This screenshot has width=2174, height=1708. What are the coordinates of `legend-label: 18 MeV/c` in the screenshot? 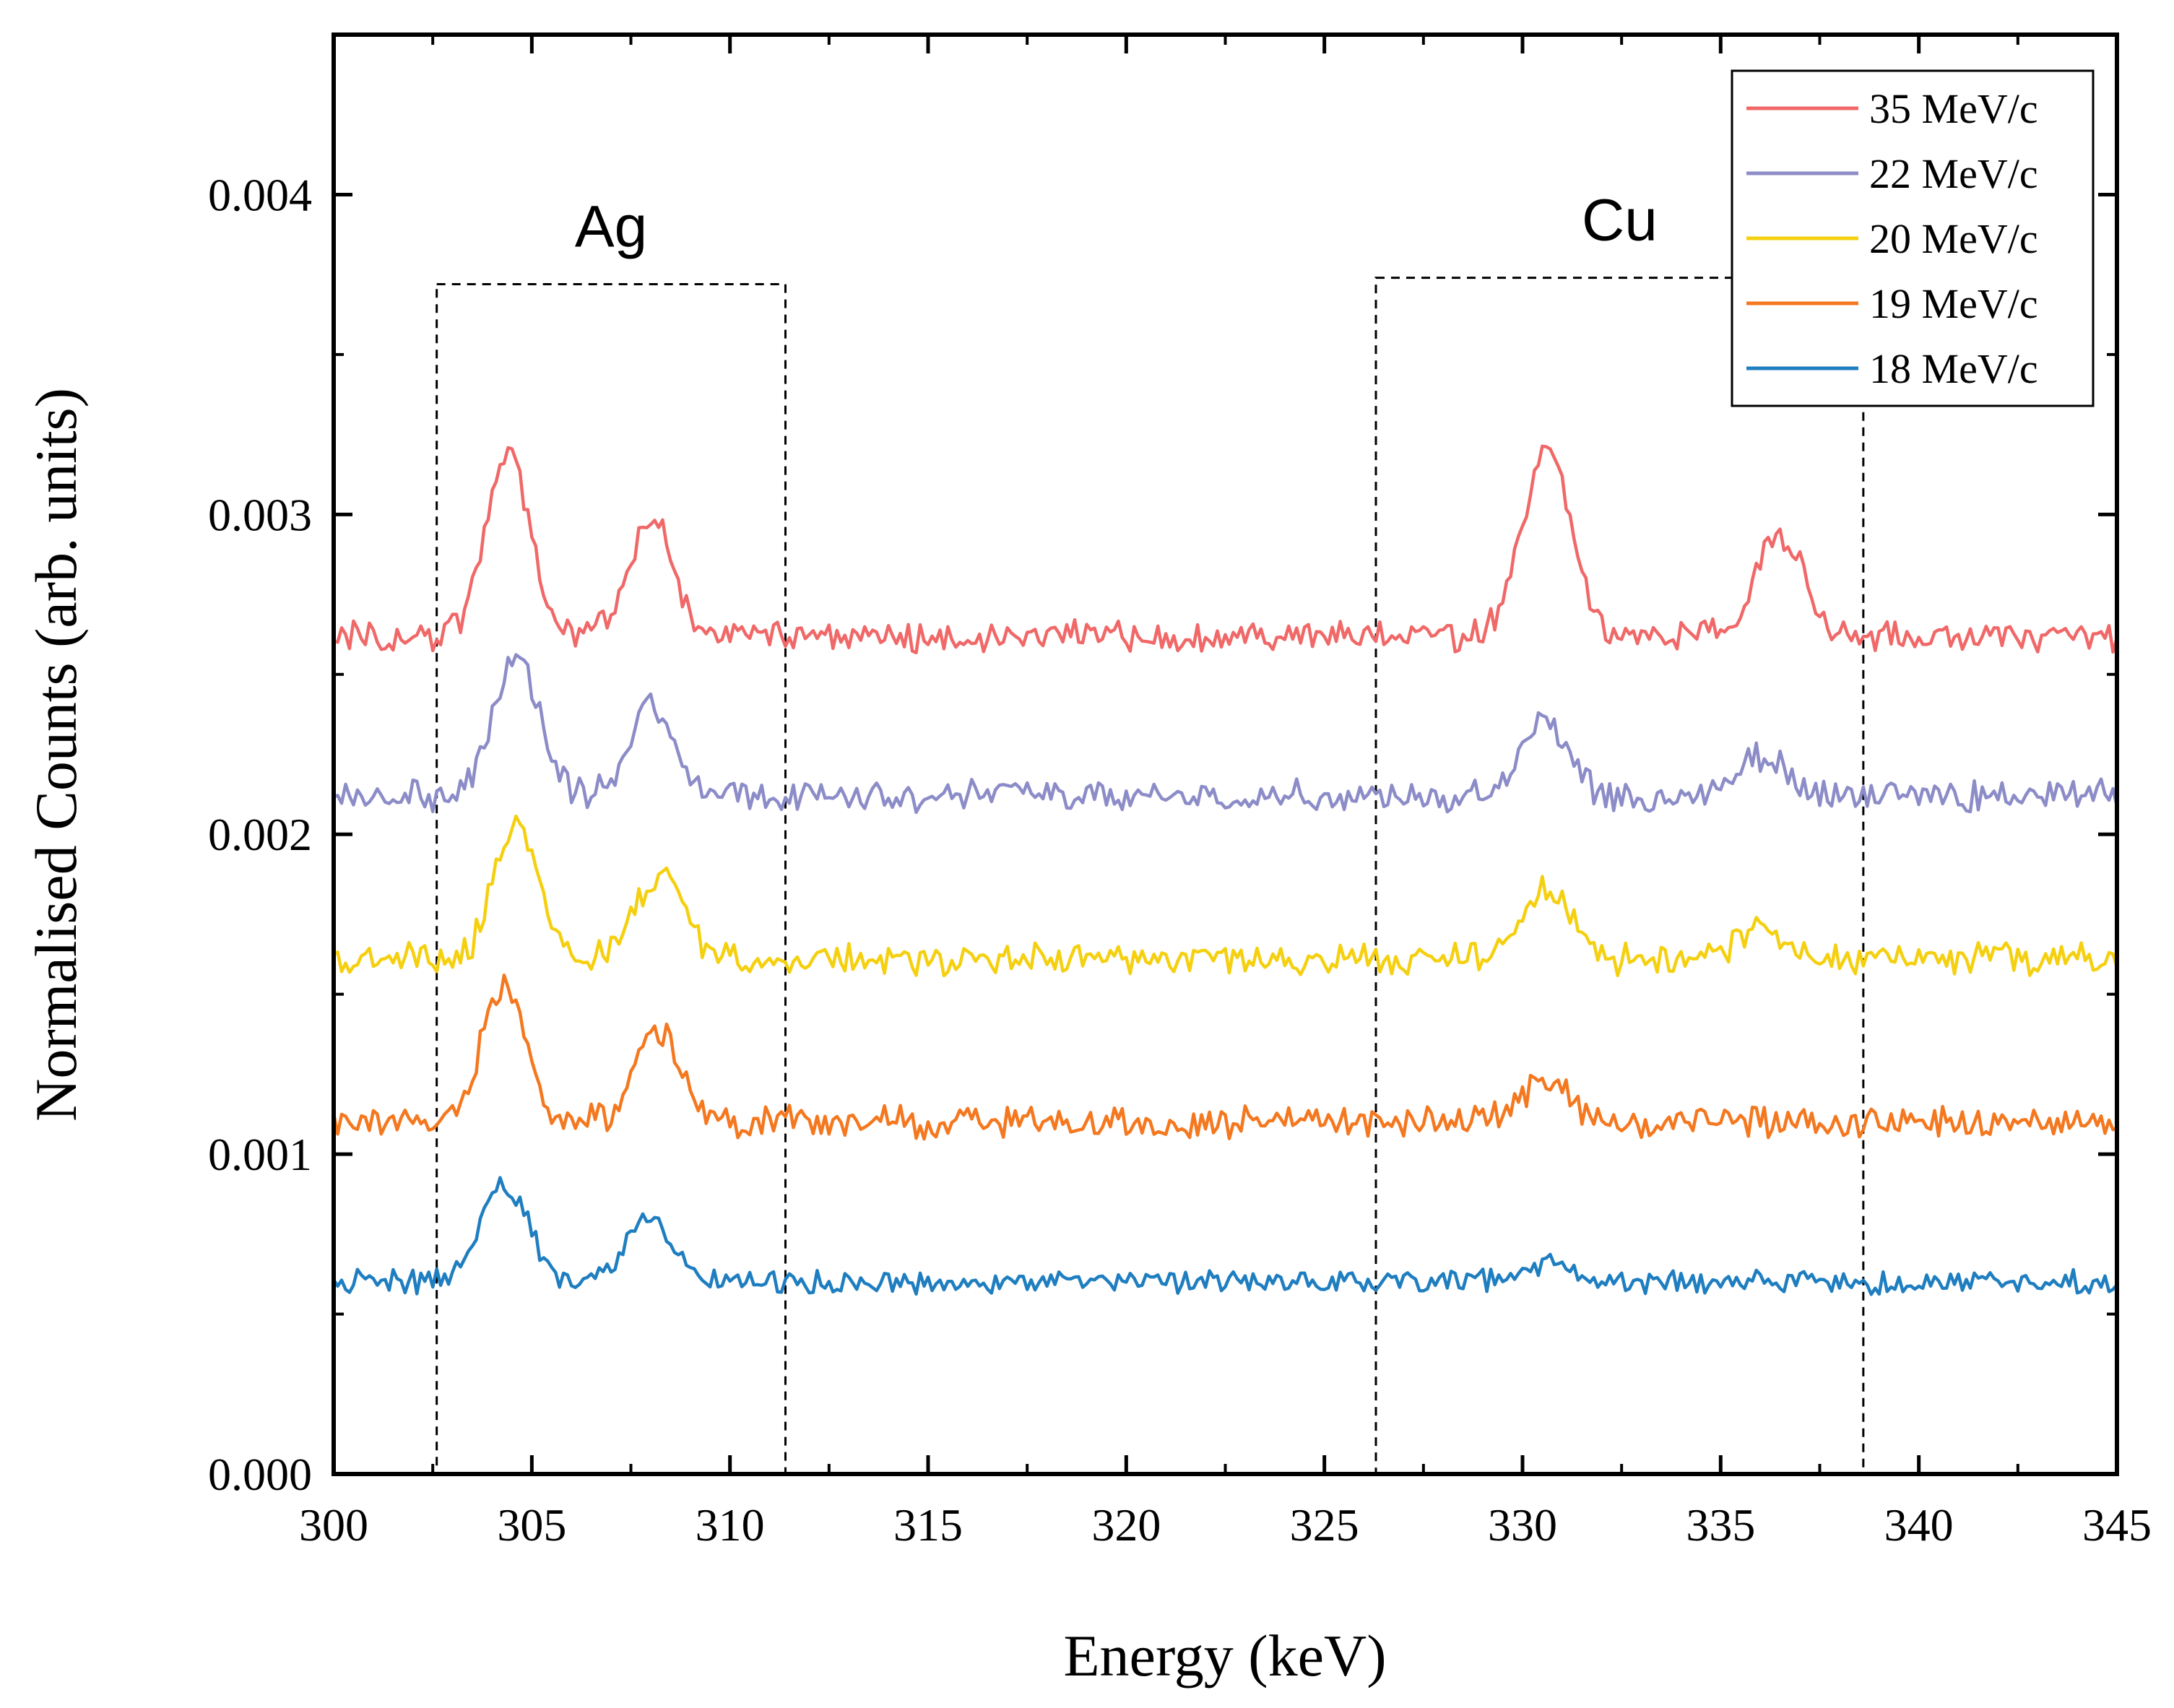 It's located at (1953, 368).